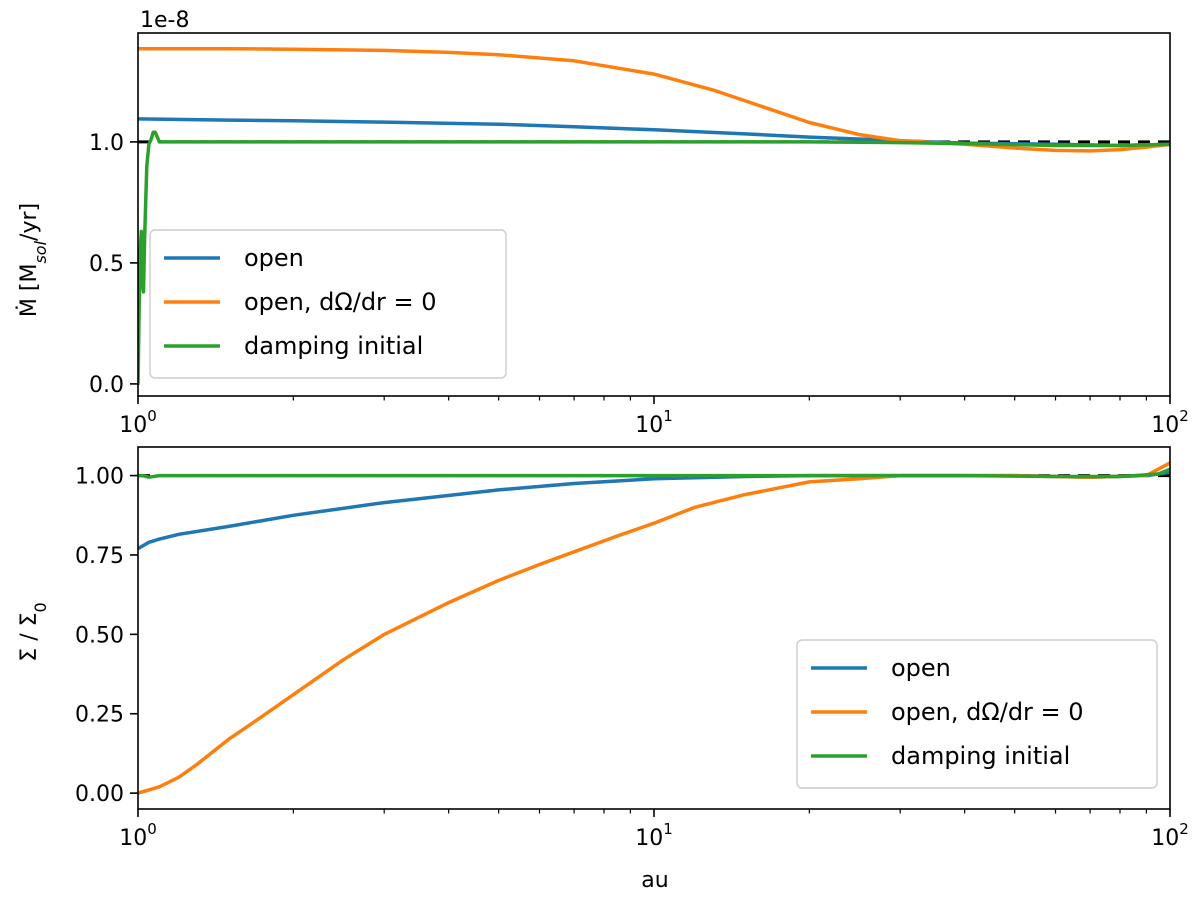 This screenshot has width=1200, height=902. What do you see at coordinates (654, 835) in the screenshot?
I see `bottom-x-tick-label: 10¹` at bounding box center [654, 835].